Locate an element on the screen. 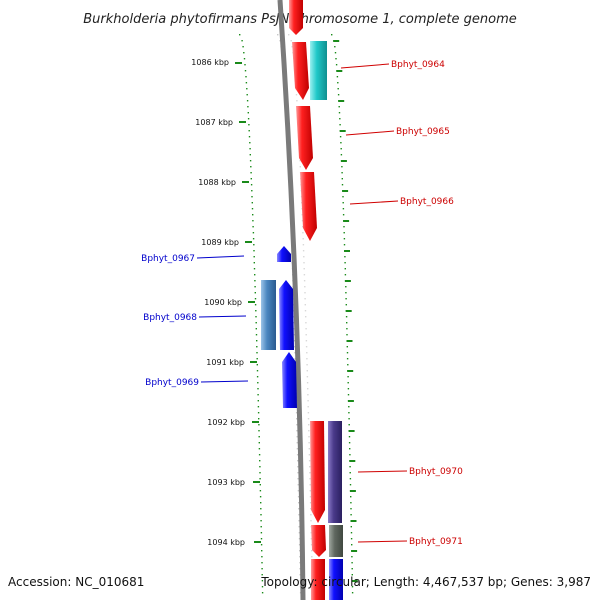 The image size is (600, 600). gene-label-bphyt-0965: Bphyt_0965 is located at coordinates (423, 132).